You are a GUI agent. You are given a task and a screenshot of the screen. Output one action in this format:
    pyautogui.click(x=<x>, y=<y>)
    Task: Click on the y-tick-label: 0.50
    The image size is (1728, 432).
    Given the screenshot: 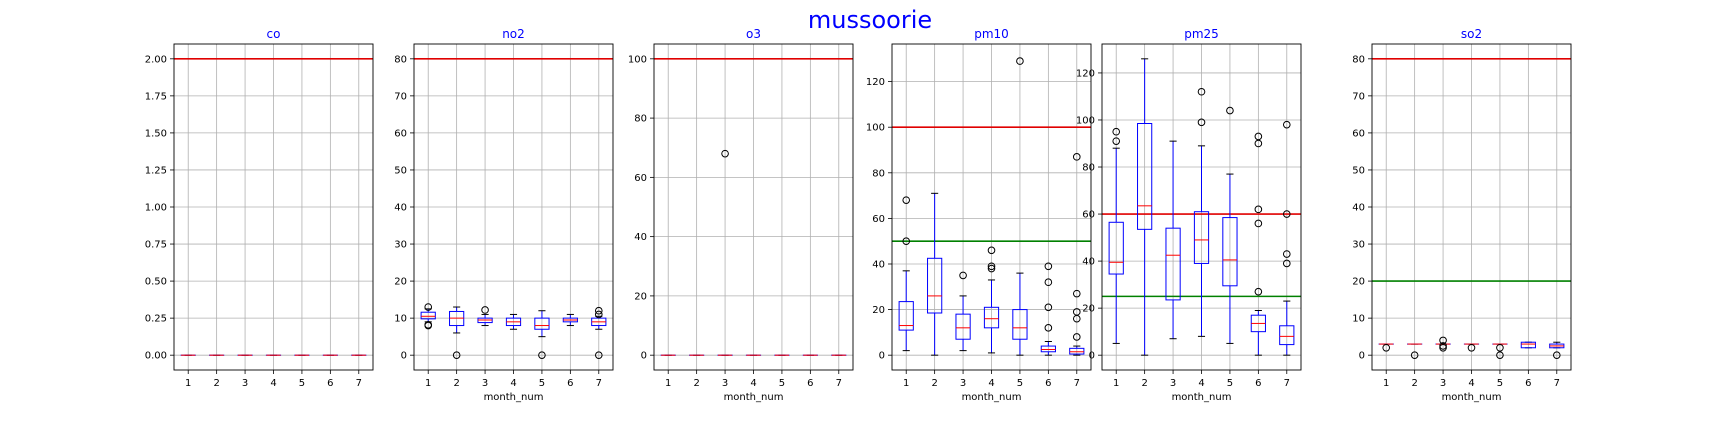 What is the action you would take?
    pyautogui.click(x=156, y=282)
    